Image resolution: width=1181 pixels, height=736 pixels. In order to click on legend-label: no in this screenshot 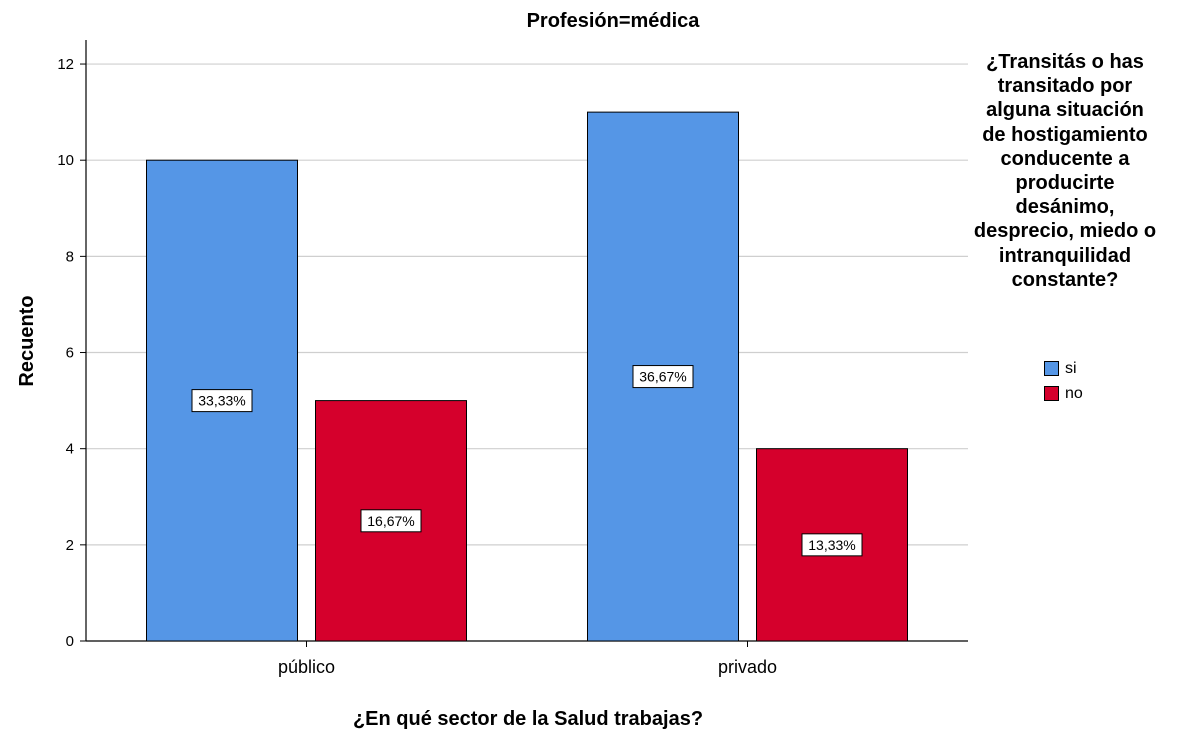, I will do `click(1074, 393)`.